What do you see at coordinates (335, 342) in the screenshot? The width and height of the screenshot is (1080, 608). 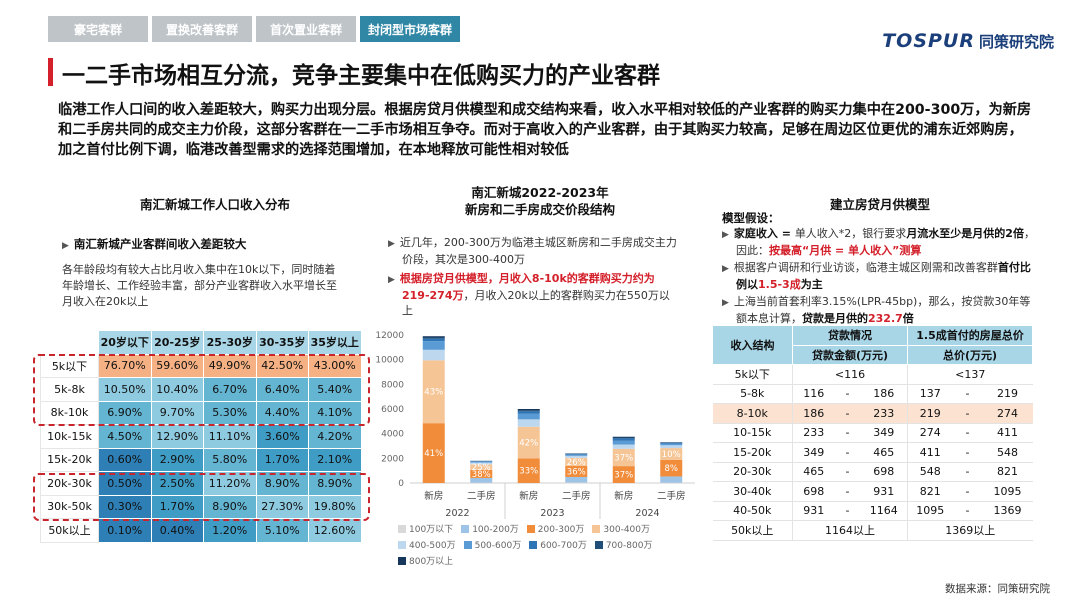 I see `column-header: 35岁以上` at bounding box center [335, 342].